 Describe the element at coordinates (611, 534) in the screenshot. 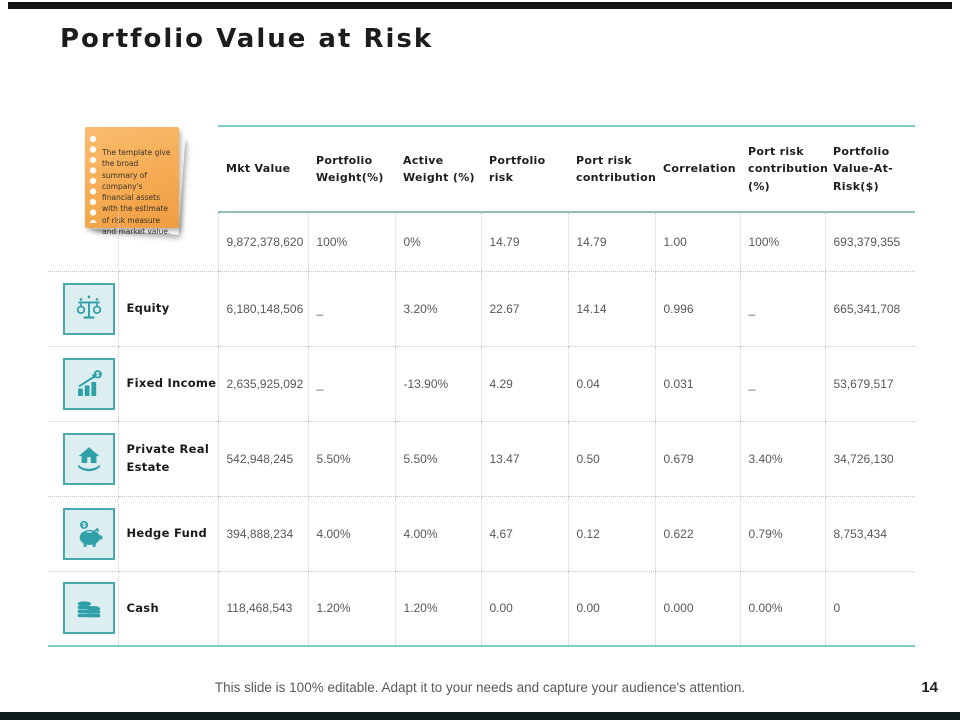

I see `hedge-fund-port-risk-contribution: 0.12` at that location.